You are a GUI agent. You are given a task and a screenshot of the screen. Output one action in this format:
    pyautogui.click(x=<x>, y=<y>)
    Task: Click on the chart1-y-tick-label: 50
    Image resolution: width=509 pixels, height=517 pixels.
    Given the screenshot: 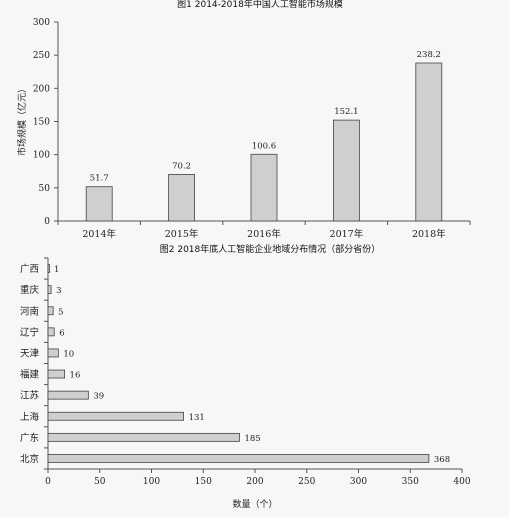 What is the action you would take?
    pyautogui.click(x=45, y=189)
    